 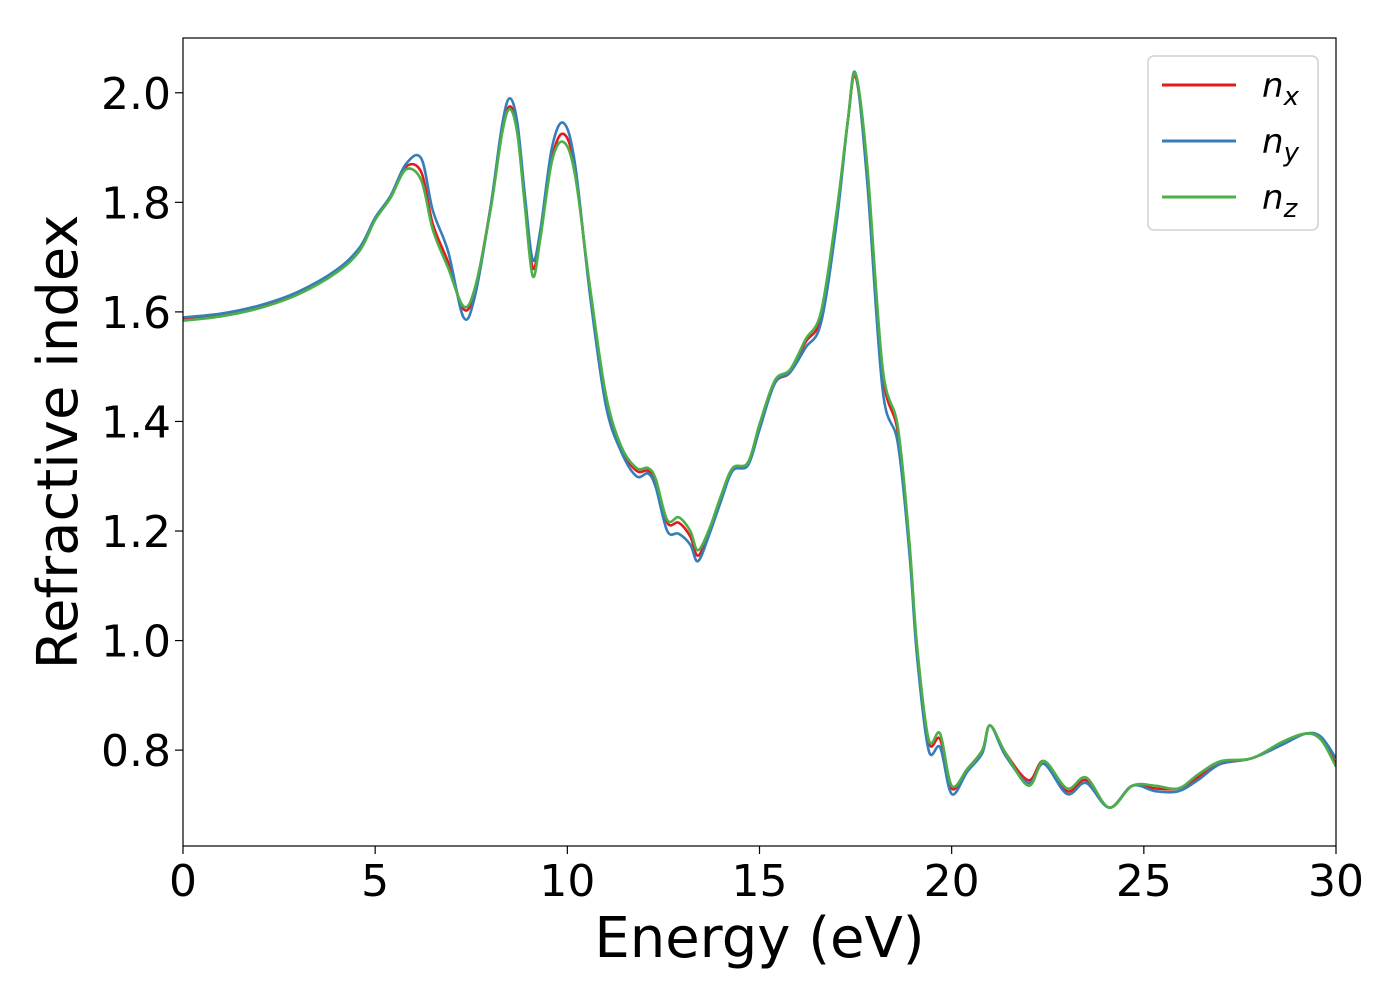 I want to click on y-tick-label: 1.8, so click(x=136, y=203).